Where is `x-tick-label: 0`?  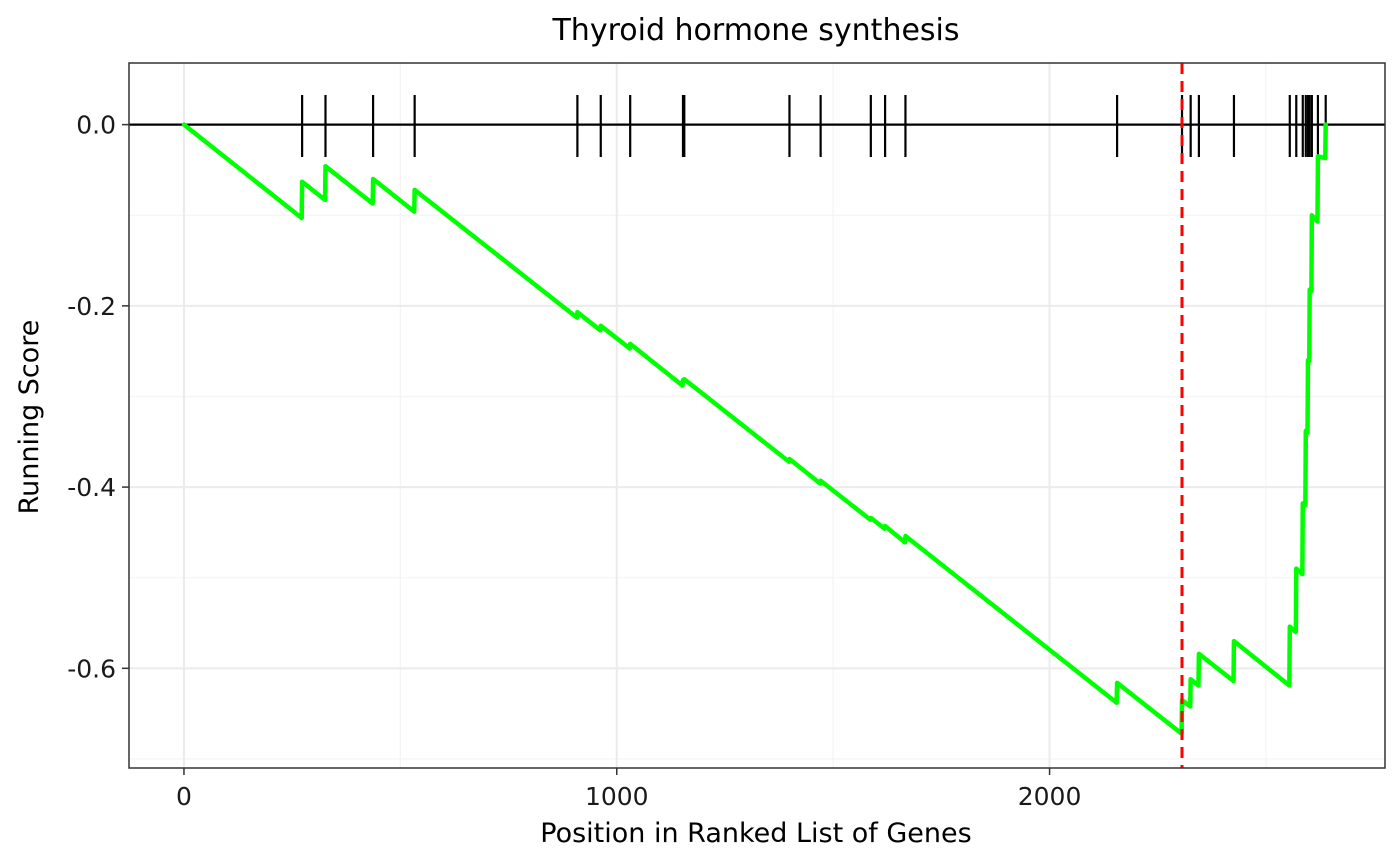
x-tick-label: 0 is located at coordinates (184, 796).